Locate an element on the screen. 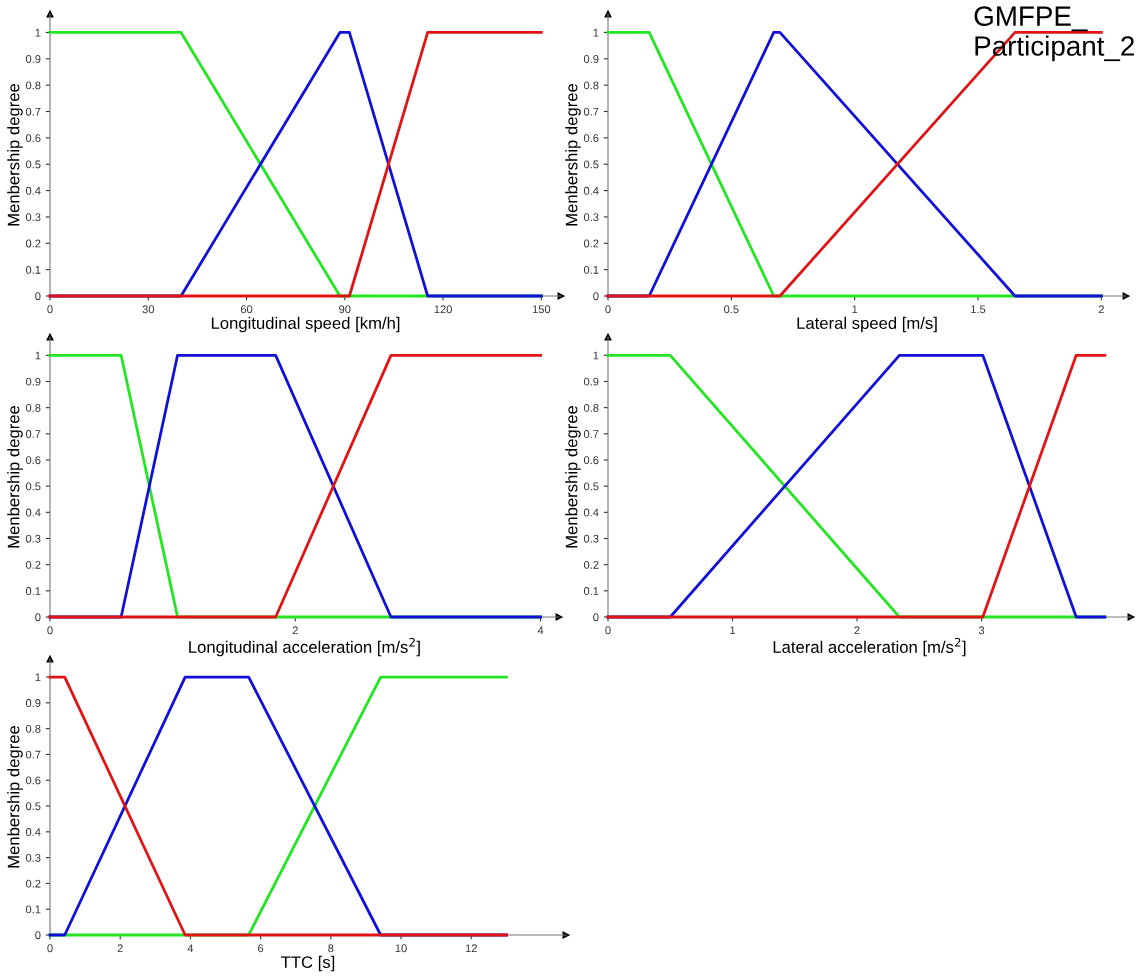 The image size is (1136, 976). x-tick-label: 150 is located at coordinates (541, 309).